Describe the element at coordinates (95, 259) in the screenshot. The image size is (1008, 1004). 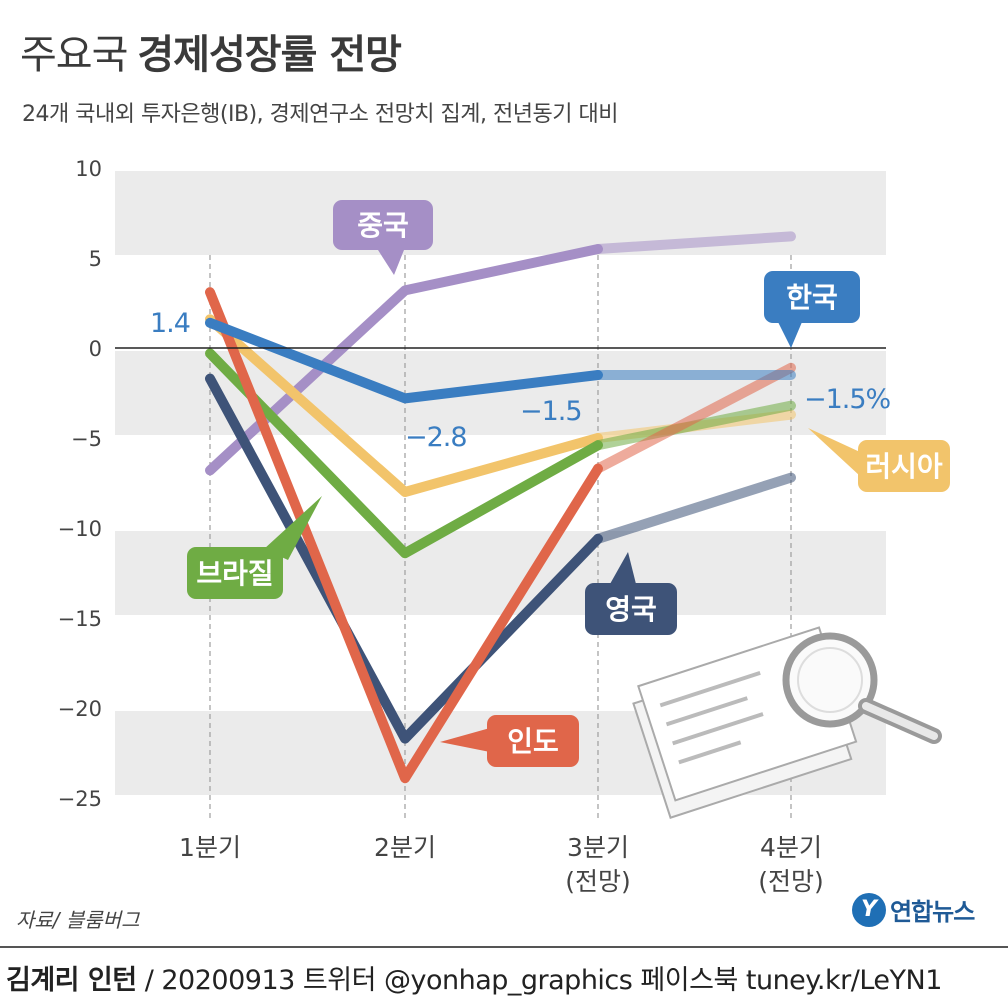
I see `y-tick-label: 5` at that location.